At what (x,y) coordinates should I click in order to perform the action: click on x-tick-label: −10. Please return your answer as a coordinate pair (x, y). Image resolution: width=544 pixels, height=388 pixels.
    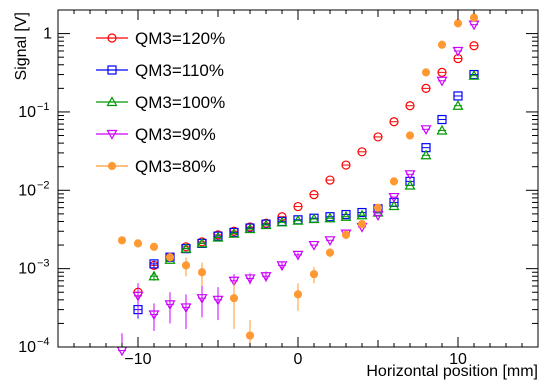
    Looking at the image, I should click on (137, 359).